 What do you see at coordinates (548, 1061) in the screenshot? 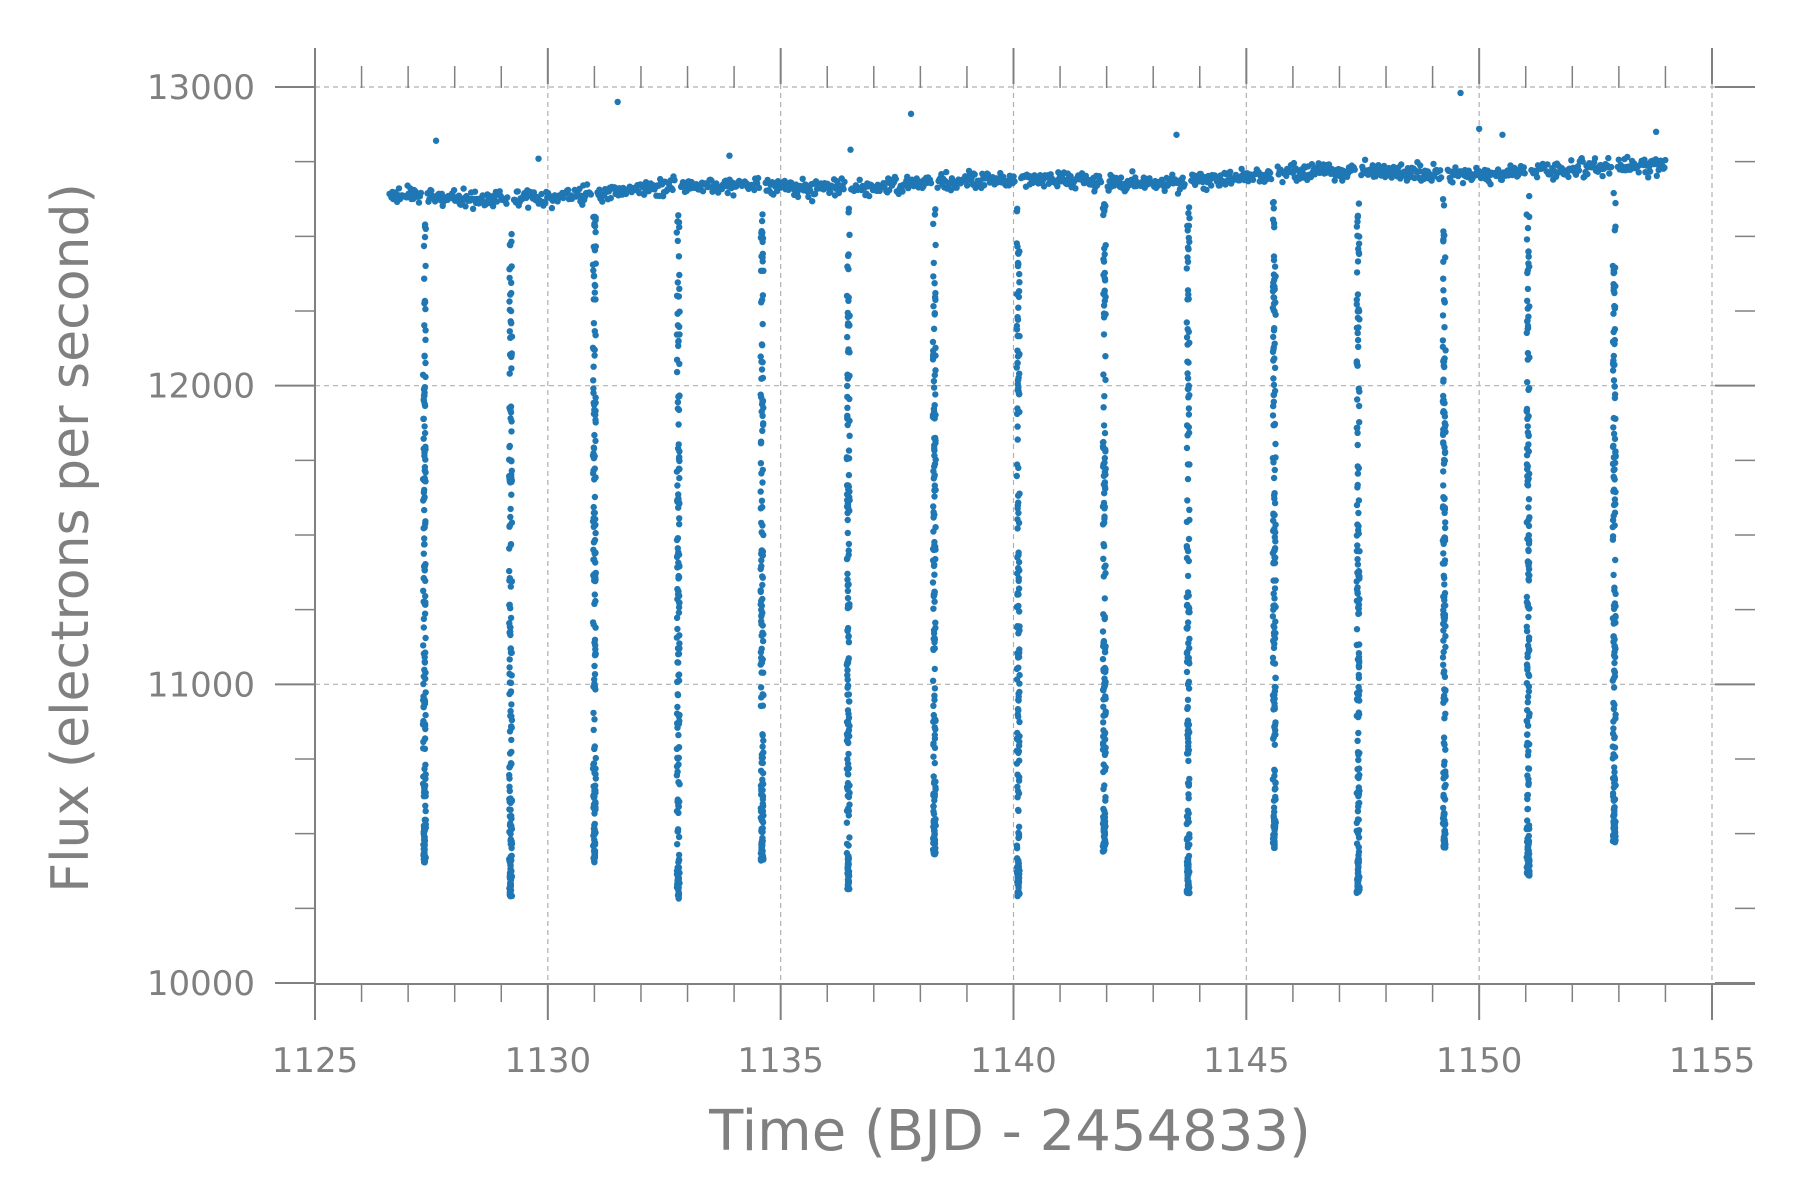
I see `x-tick-label: 1130` at bounding box center [548, 1061].